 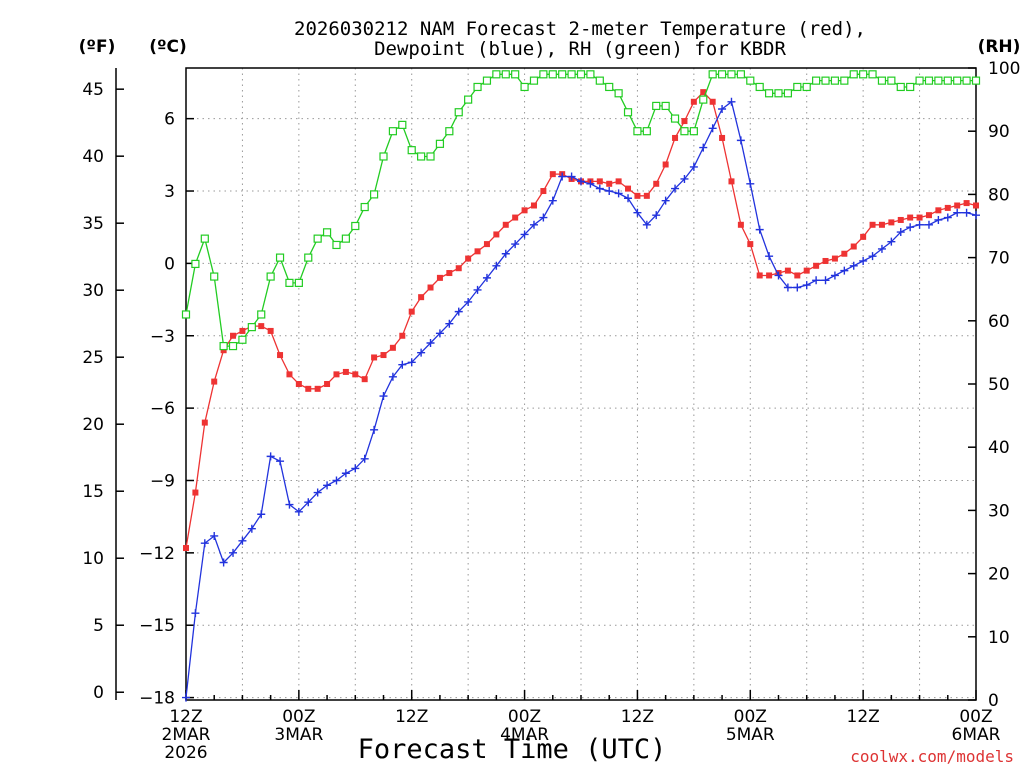 I want to click on fahrenheit-tick-label: 15, so click(x=93, y=492).